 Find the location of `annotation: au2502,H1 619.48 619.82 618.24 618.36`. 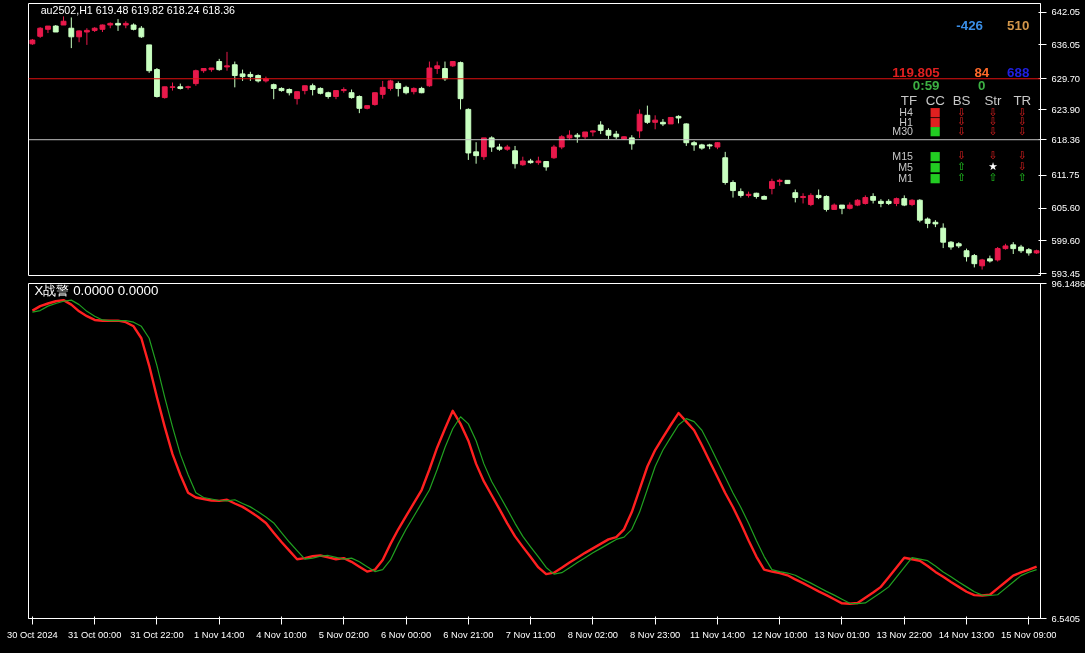

annotation: au2502,H1 619.48 619.82 618.24 618.36 is located at coordinates (138, 10).